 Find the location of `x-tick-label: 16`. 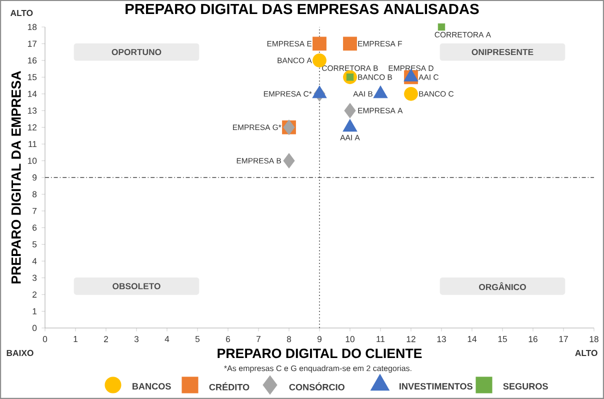

x-tick-label: 16 is located at coordinates (533, 339).